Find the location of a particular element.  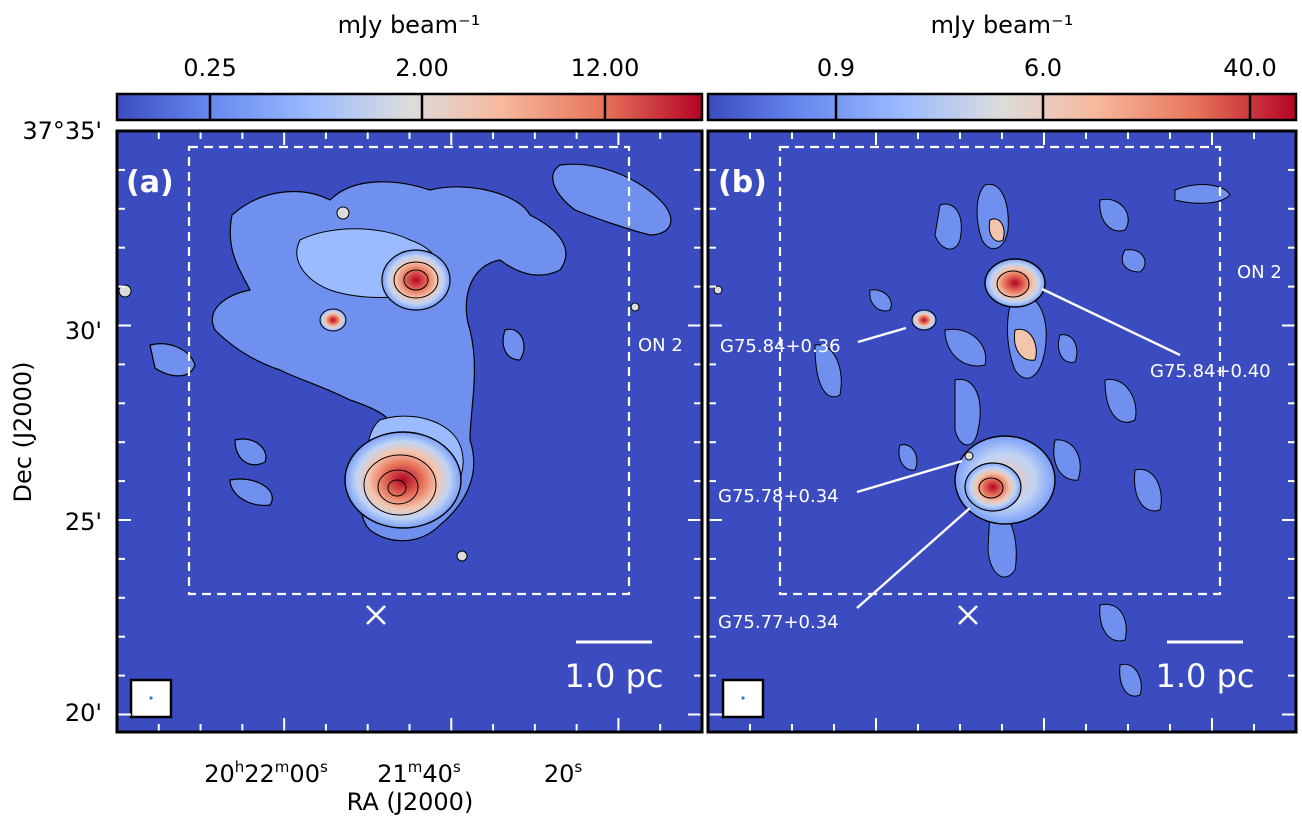

colorbar-b-tick-label: 0.9 is located at coordinates (836, 68).